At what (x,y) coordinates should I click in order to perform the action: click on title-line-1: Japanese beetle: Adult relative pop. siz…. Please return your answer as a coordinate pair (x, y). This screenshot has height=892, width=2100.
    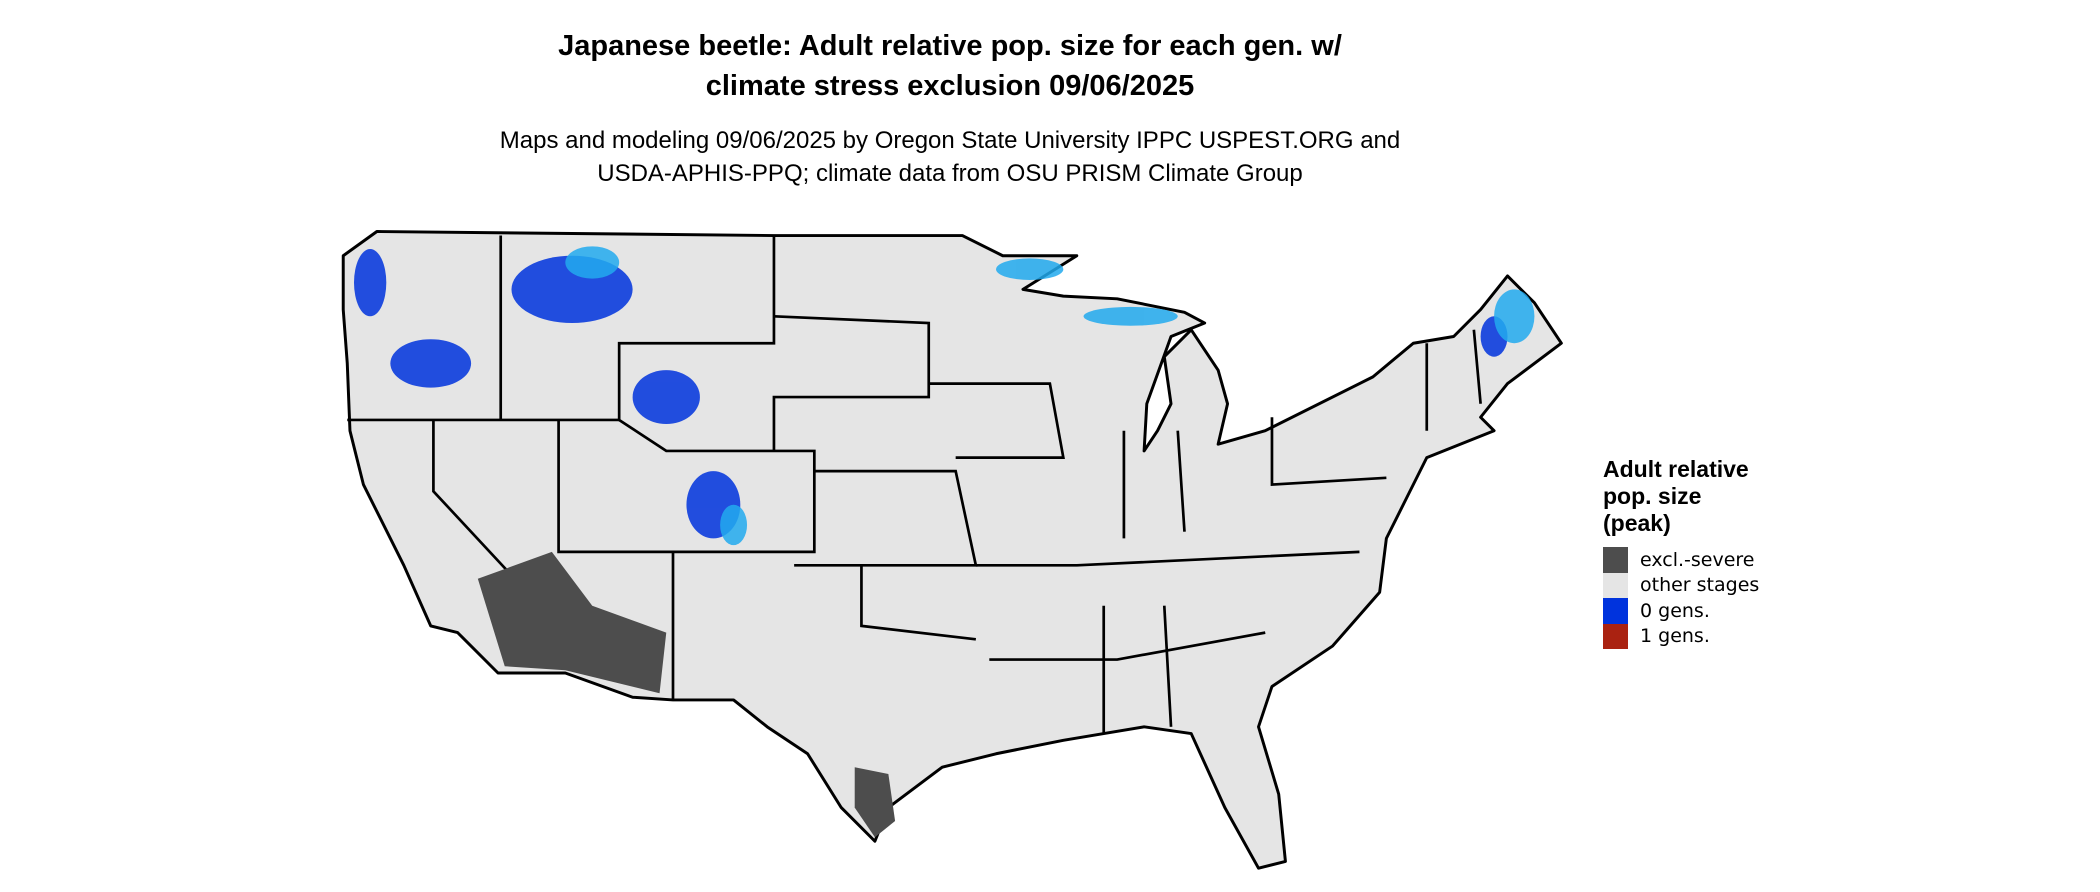
    Looking at the image, I should click on (950, 46).